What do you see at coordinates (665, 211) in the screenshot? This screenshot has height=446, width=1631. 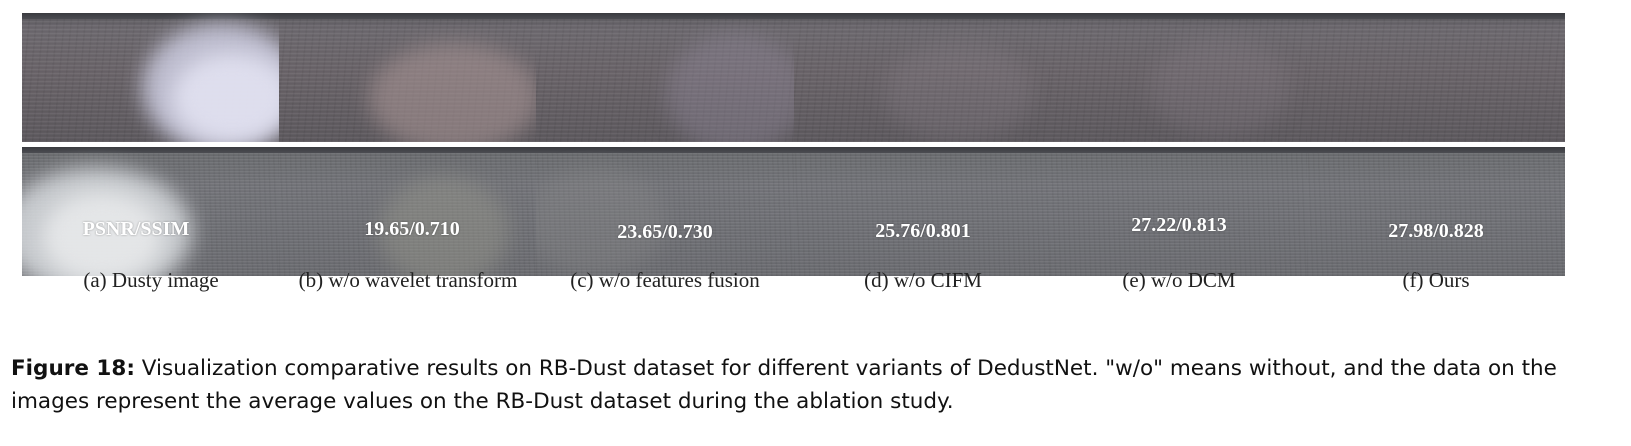 I see `fusion-bottom-image` at bounding box center [665, 211].